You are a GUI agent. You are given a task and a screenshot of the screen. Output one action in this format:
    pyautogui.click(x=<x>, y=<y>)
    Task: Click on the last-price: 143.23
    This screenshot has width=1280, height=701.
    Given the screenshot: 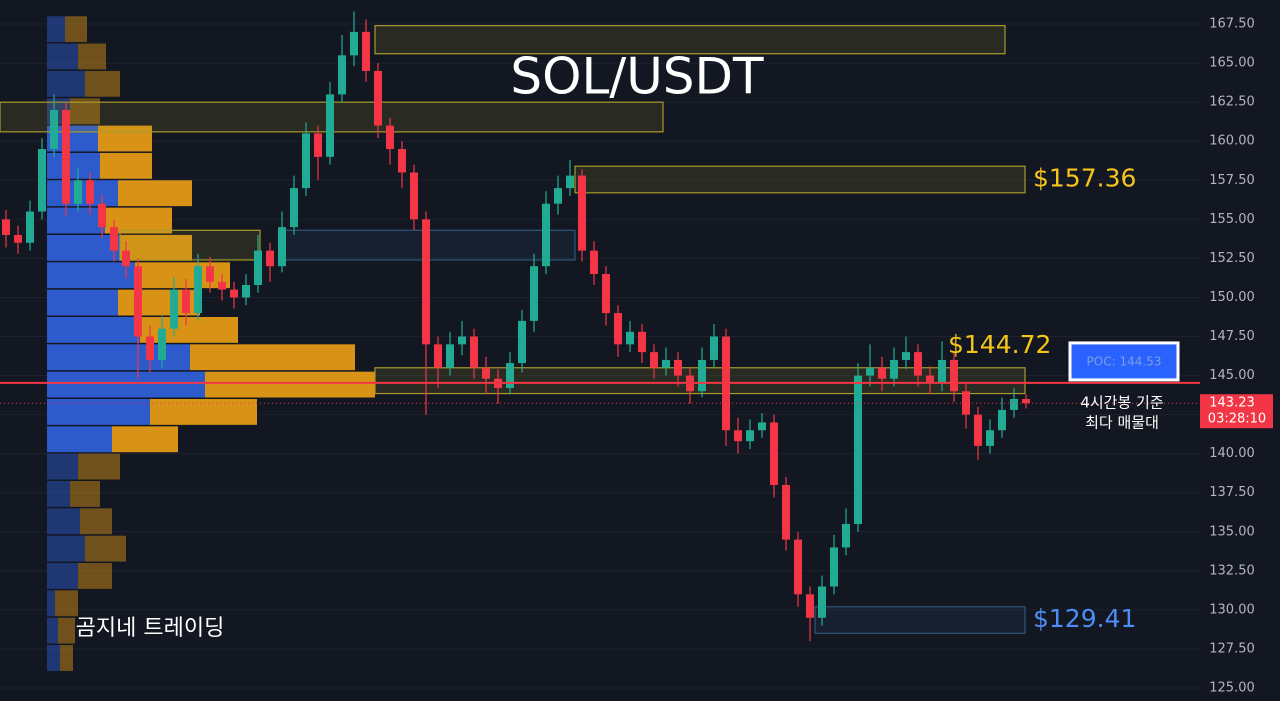 What is the action you would take?
    pyautogui.click(x=1232, y=403)
    